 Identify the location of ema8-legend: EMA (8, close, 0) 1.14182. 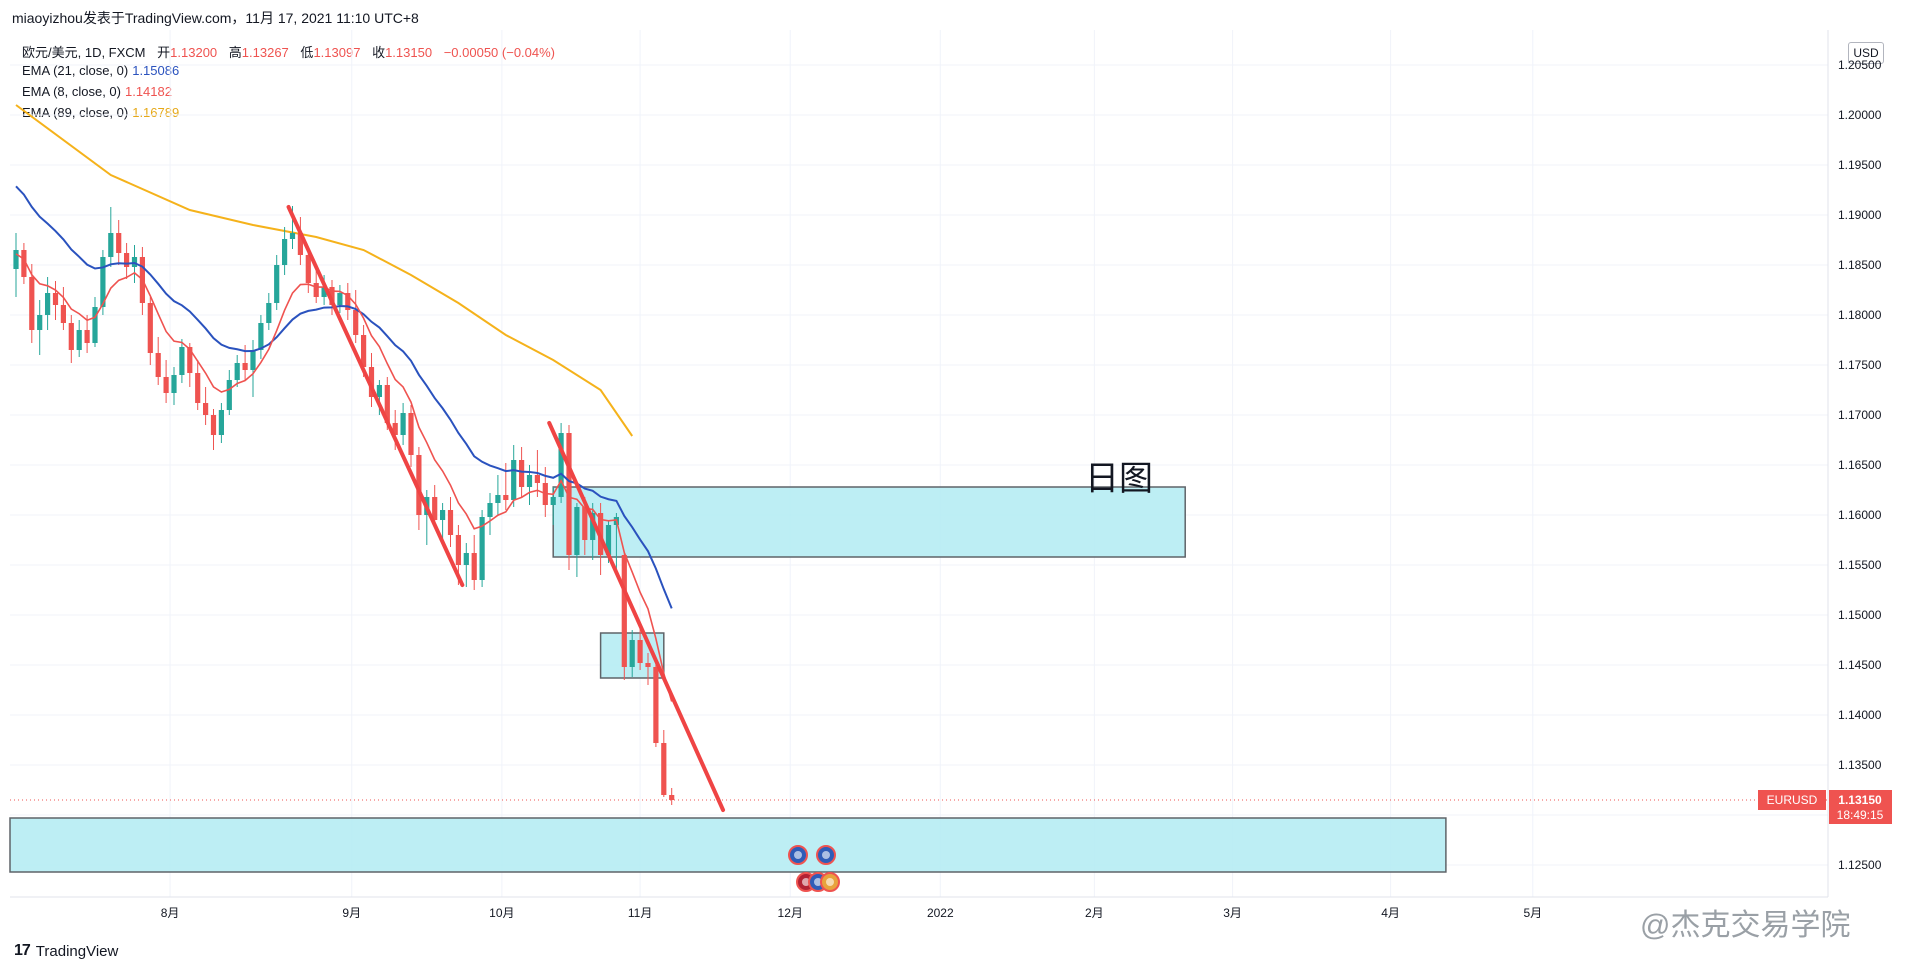
(97, 91).